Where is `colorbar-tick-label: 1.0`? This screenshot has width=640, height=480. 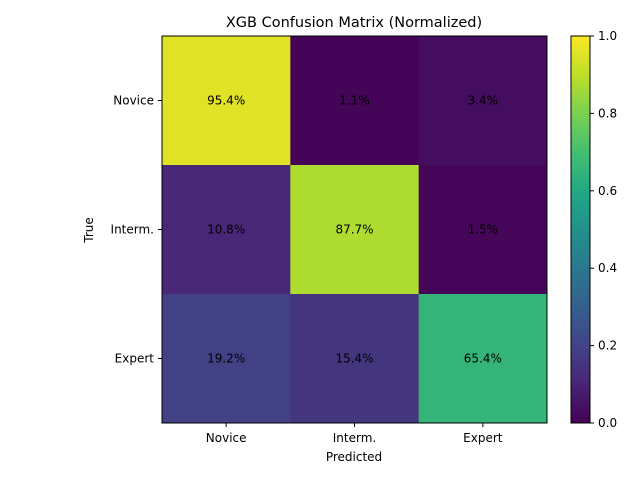
colorbar-tick-label: 1.0 is located at coordinates (607, 36).